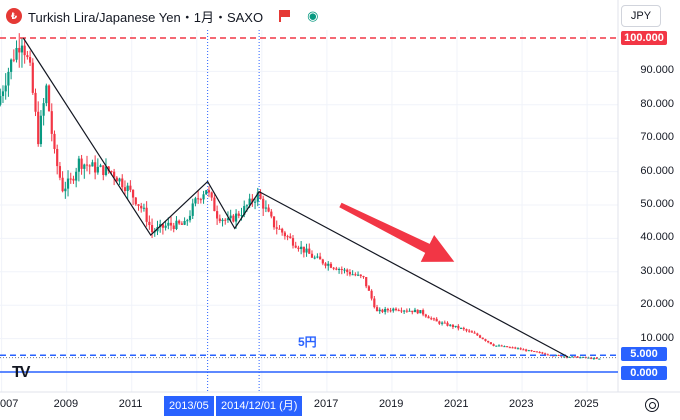 The image size is (680, 420). I want to click on symbol-title: Turkish Lira/Japanese Yen・1月・SAXO, so click(146, 17).